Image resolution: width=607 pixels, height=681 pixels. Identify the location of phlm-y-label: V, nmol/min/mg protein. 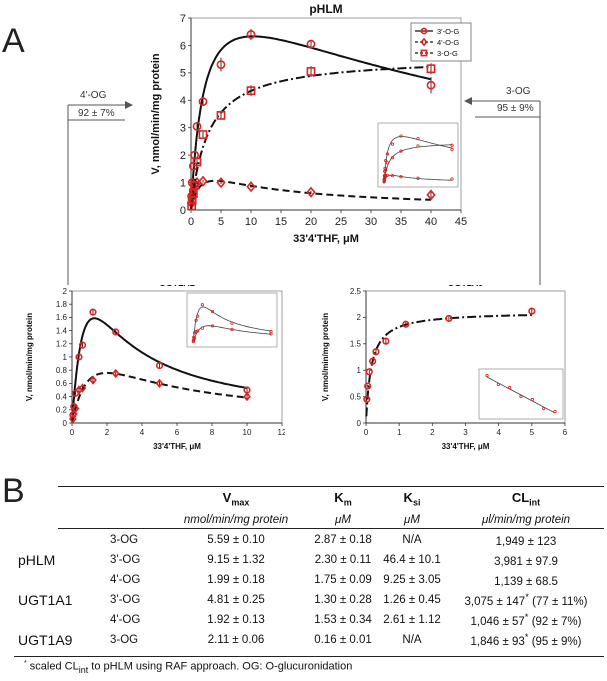
(156, 113).